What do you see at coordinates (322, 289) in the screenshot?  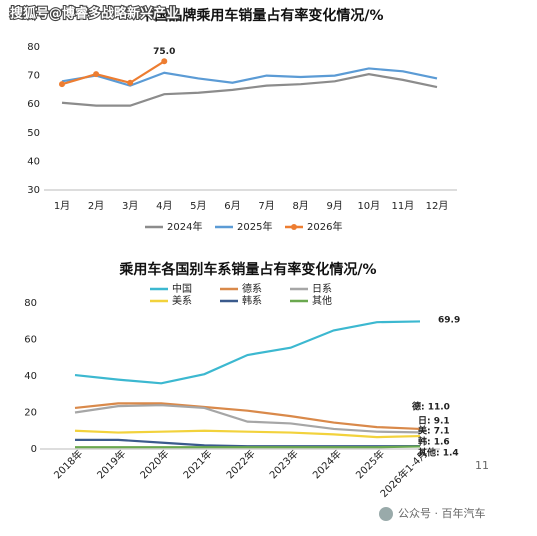 I see `legend-label: 日系` at bounding box center [322, 289].